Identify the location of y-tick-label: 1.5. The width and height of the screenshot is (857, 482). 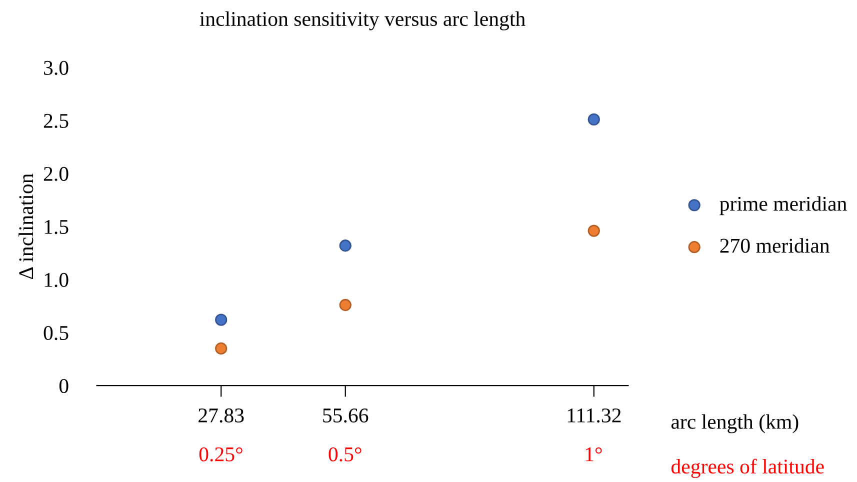
(56, 227).